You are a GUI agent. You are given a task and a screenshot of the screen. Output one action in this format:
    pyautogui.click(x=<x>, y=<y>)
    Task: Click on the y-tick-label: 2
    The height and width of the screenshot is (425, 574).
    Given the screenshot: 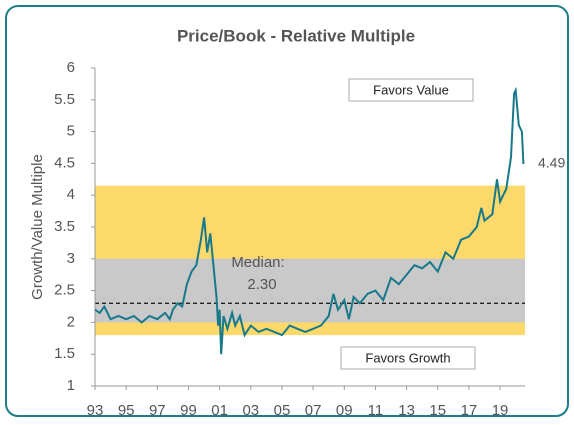 What is the action you would take?
    pyautogui.click(x=71, y=321)
    